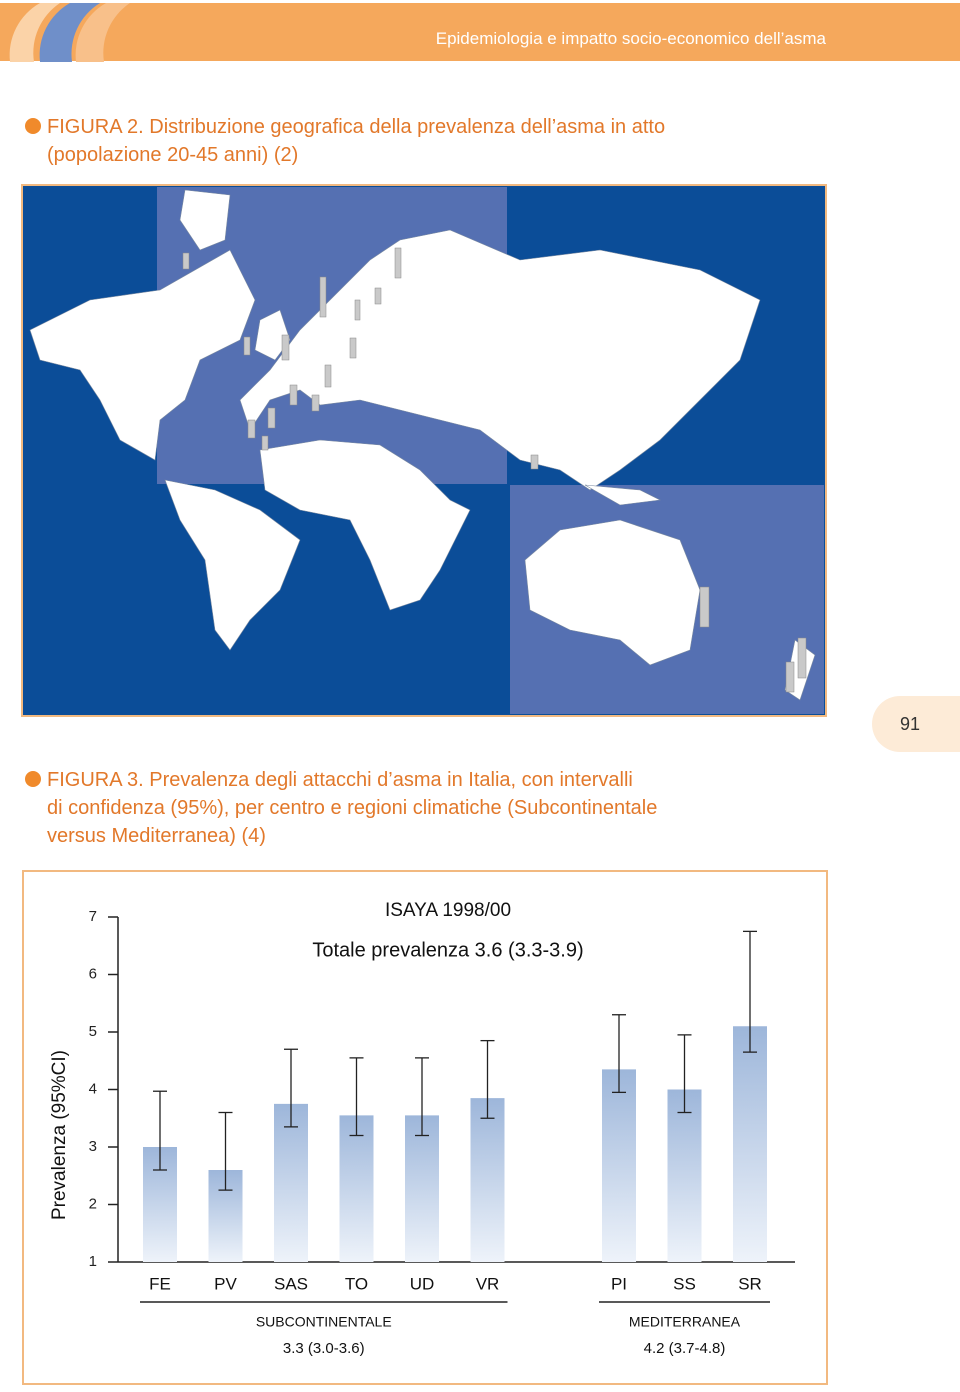 The image size is (960, 1392). What do you see at coordinates (422, 1283) in the screenshot?
I see `x-tick-label: UD` at bounding box center [422, 1283].